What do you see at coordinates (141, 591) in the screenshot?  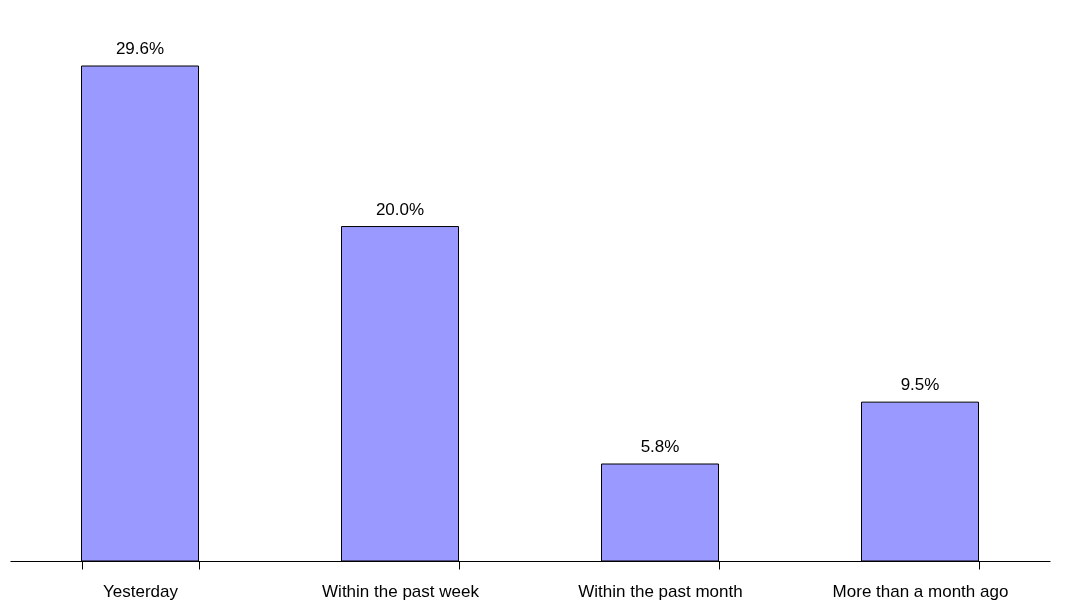 I see `x-tick-label: Yesterday` at bounding box center [141, 591].